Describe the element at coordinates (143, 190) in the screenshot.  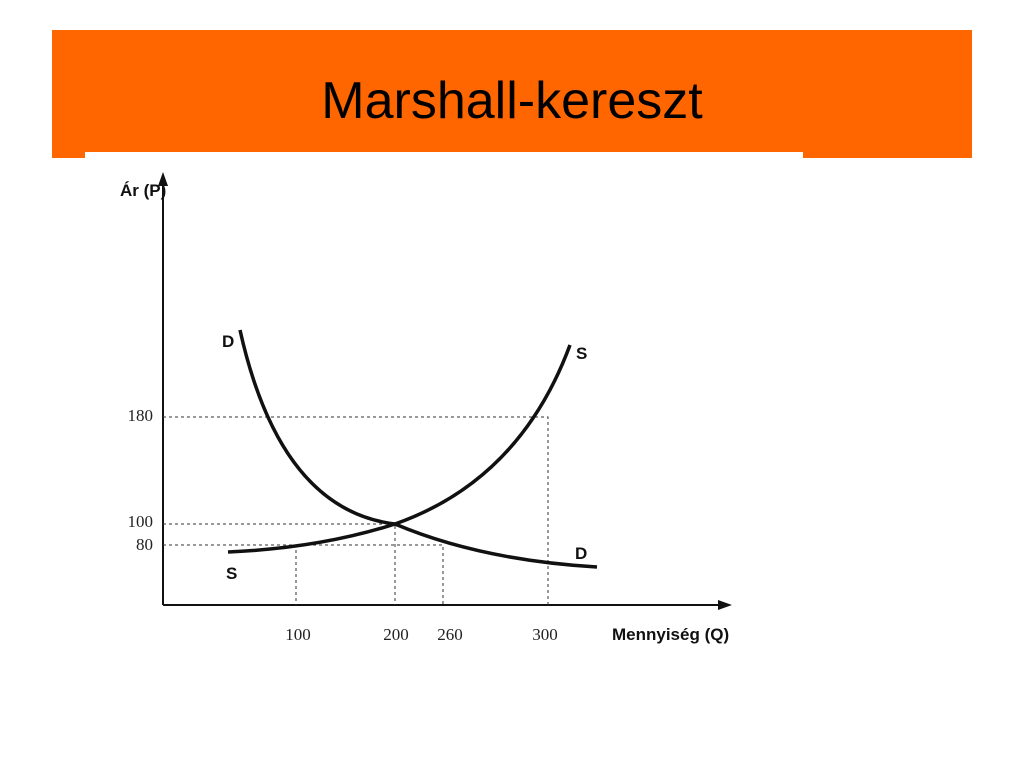
I see `y-axis-label: Ár (P)` at that location.